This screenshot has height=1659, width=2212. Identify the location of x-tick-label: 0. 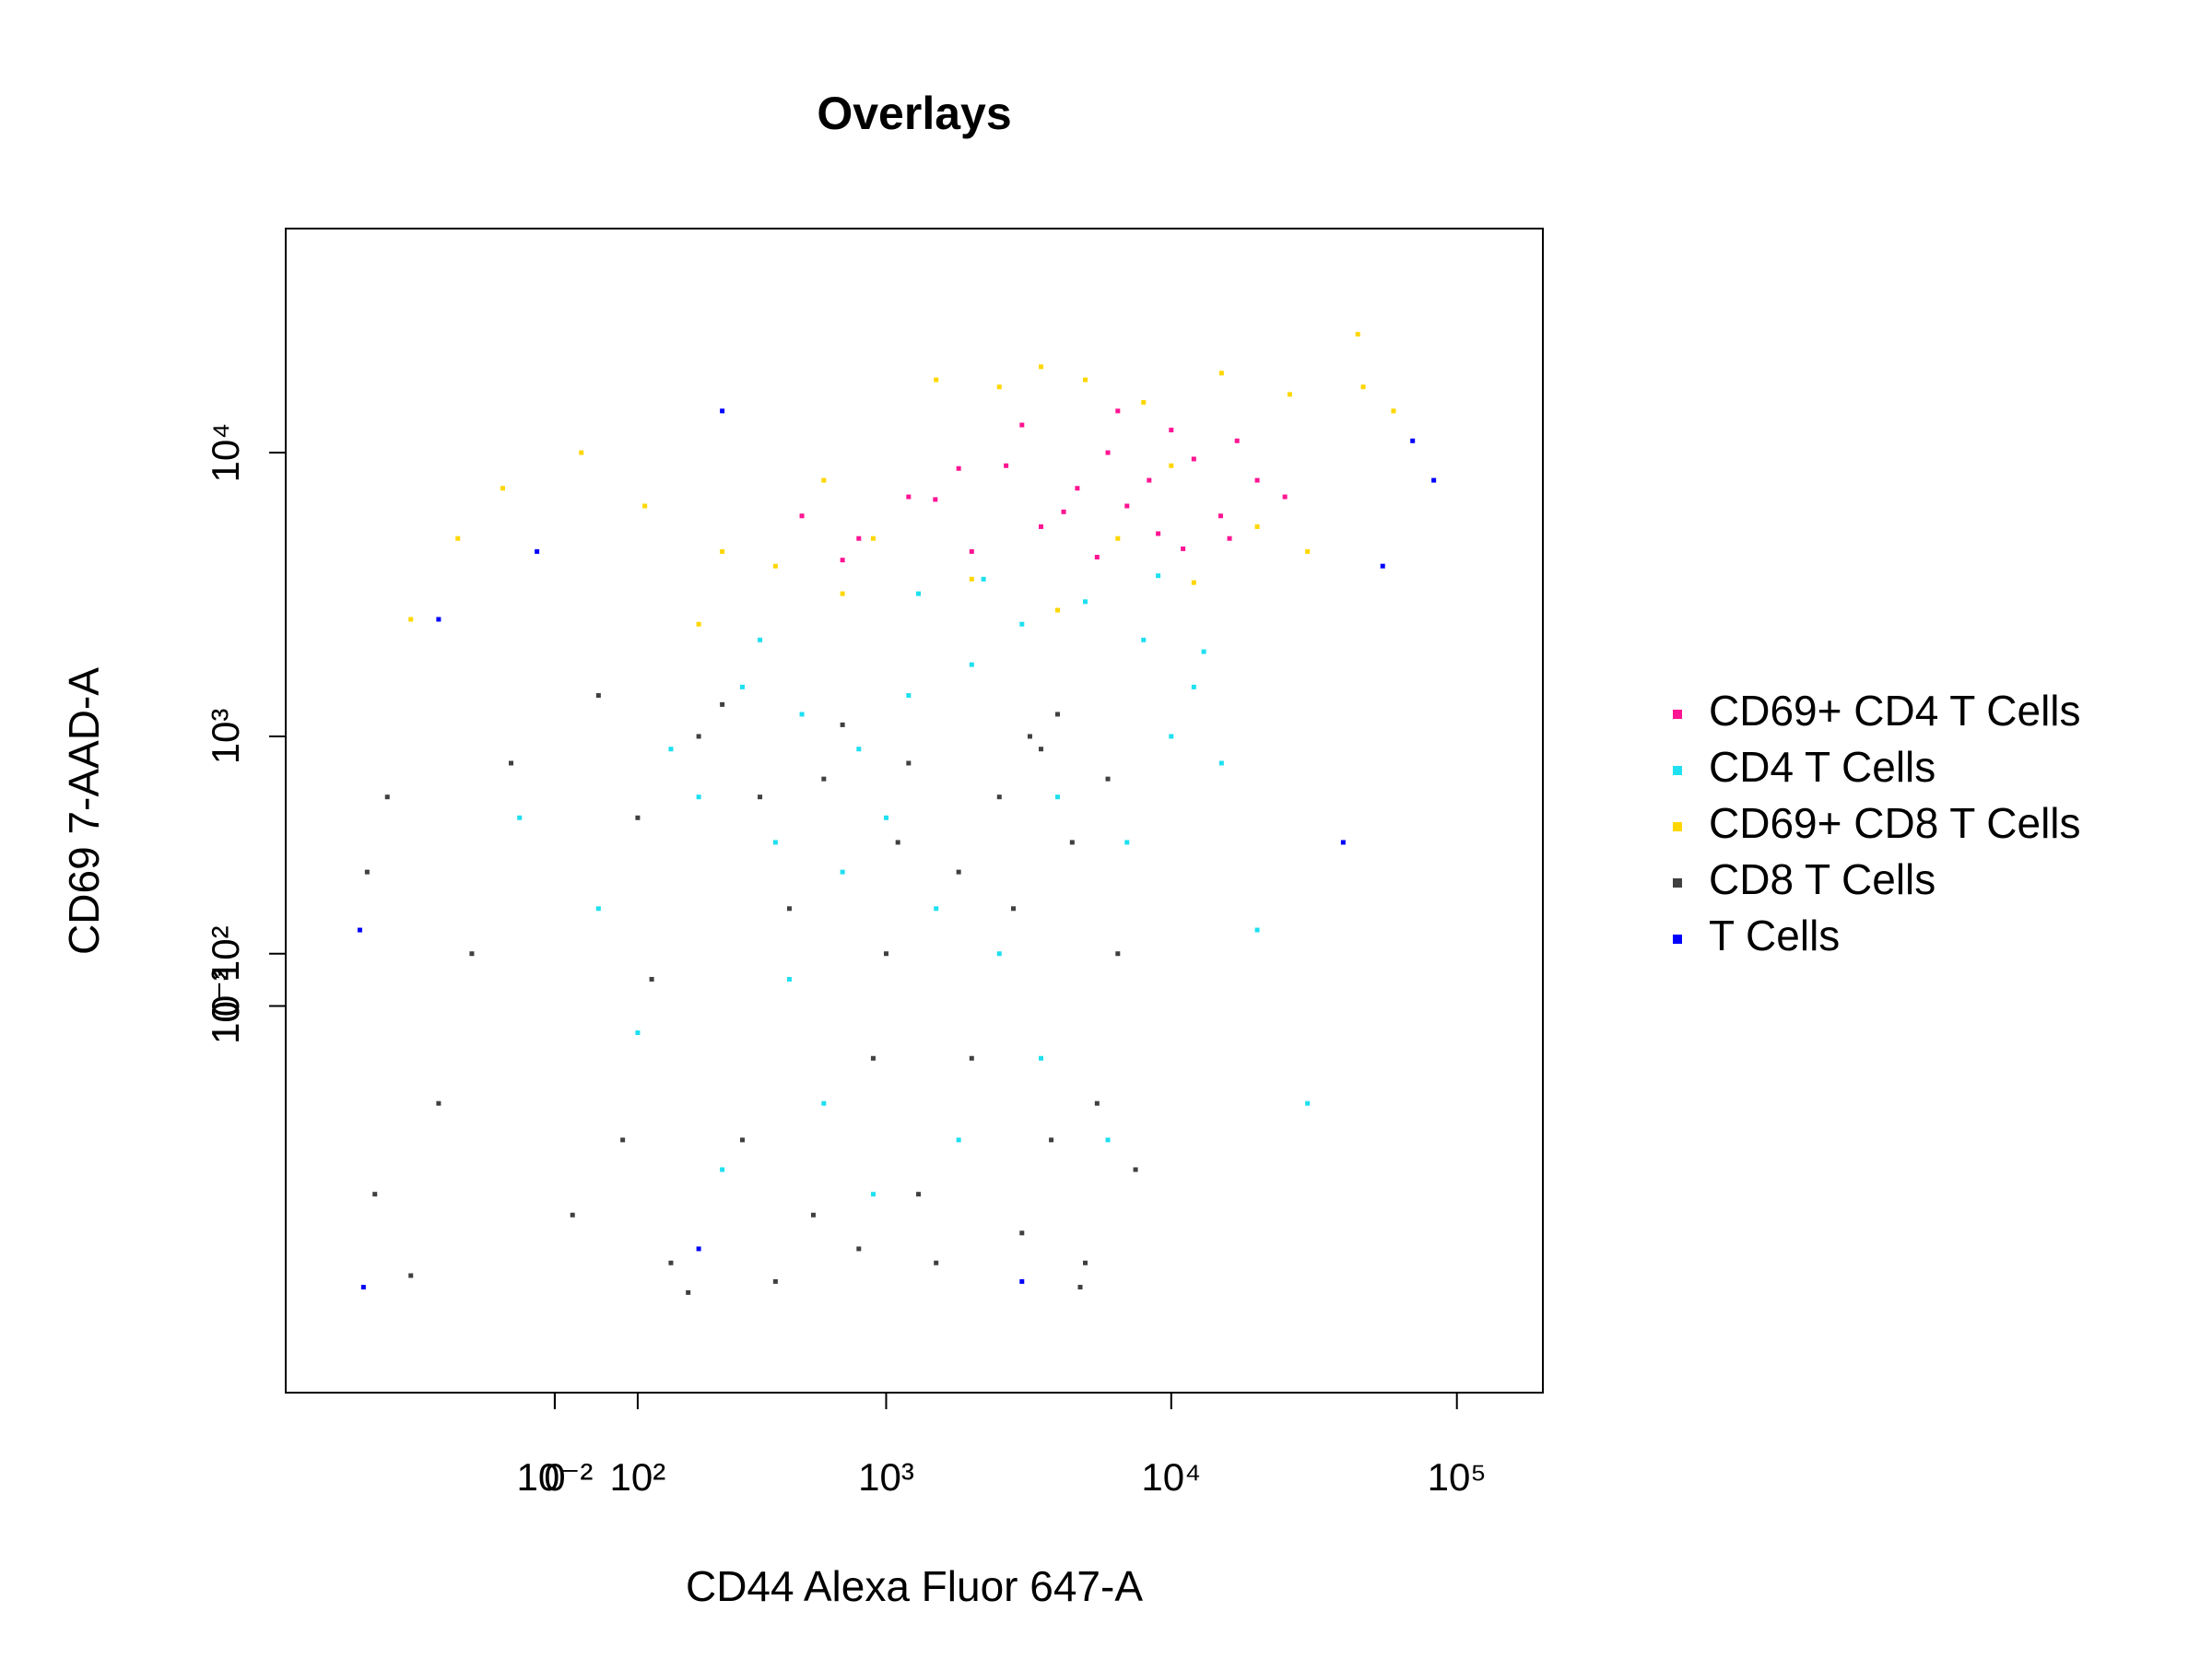
(554, 1477).